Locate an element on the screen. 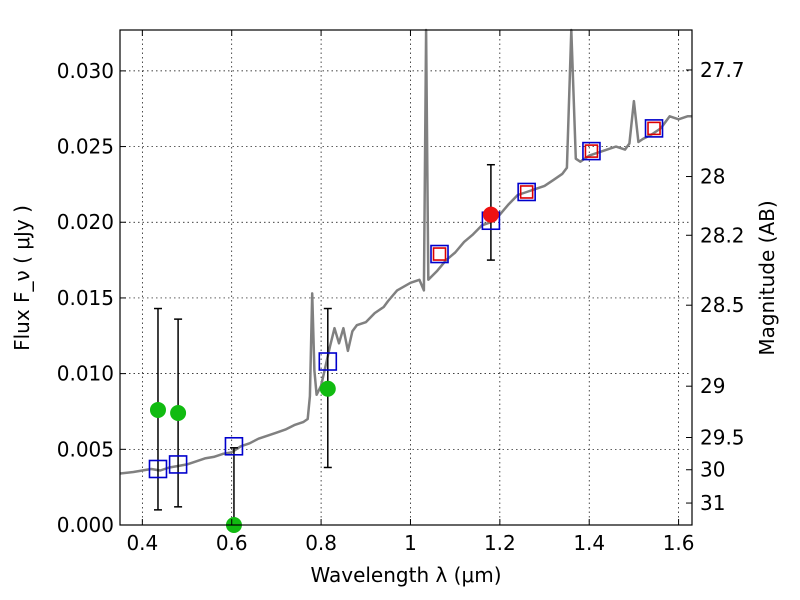 The width and height of the screenshot is (800, 600). y-axis-title-right: Magnitude (AB) is located at coordinates (767, 277).